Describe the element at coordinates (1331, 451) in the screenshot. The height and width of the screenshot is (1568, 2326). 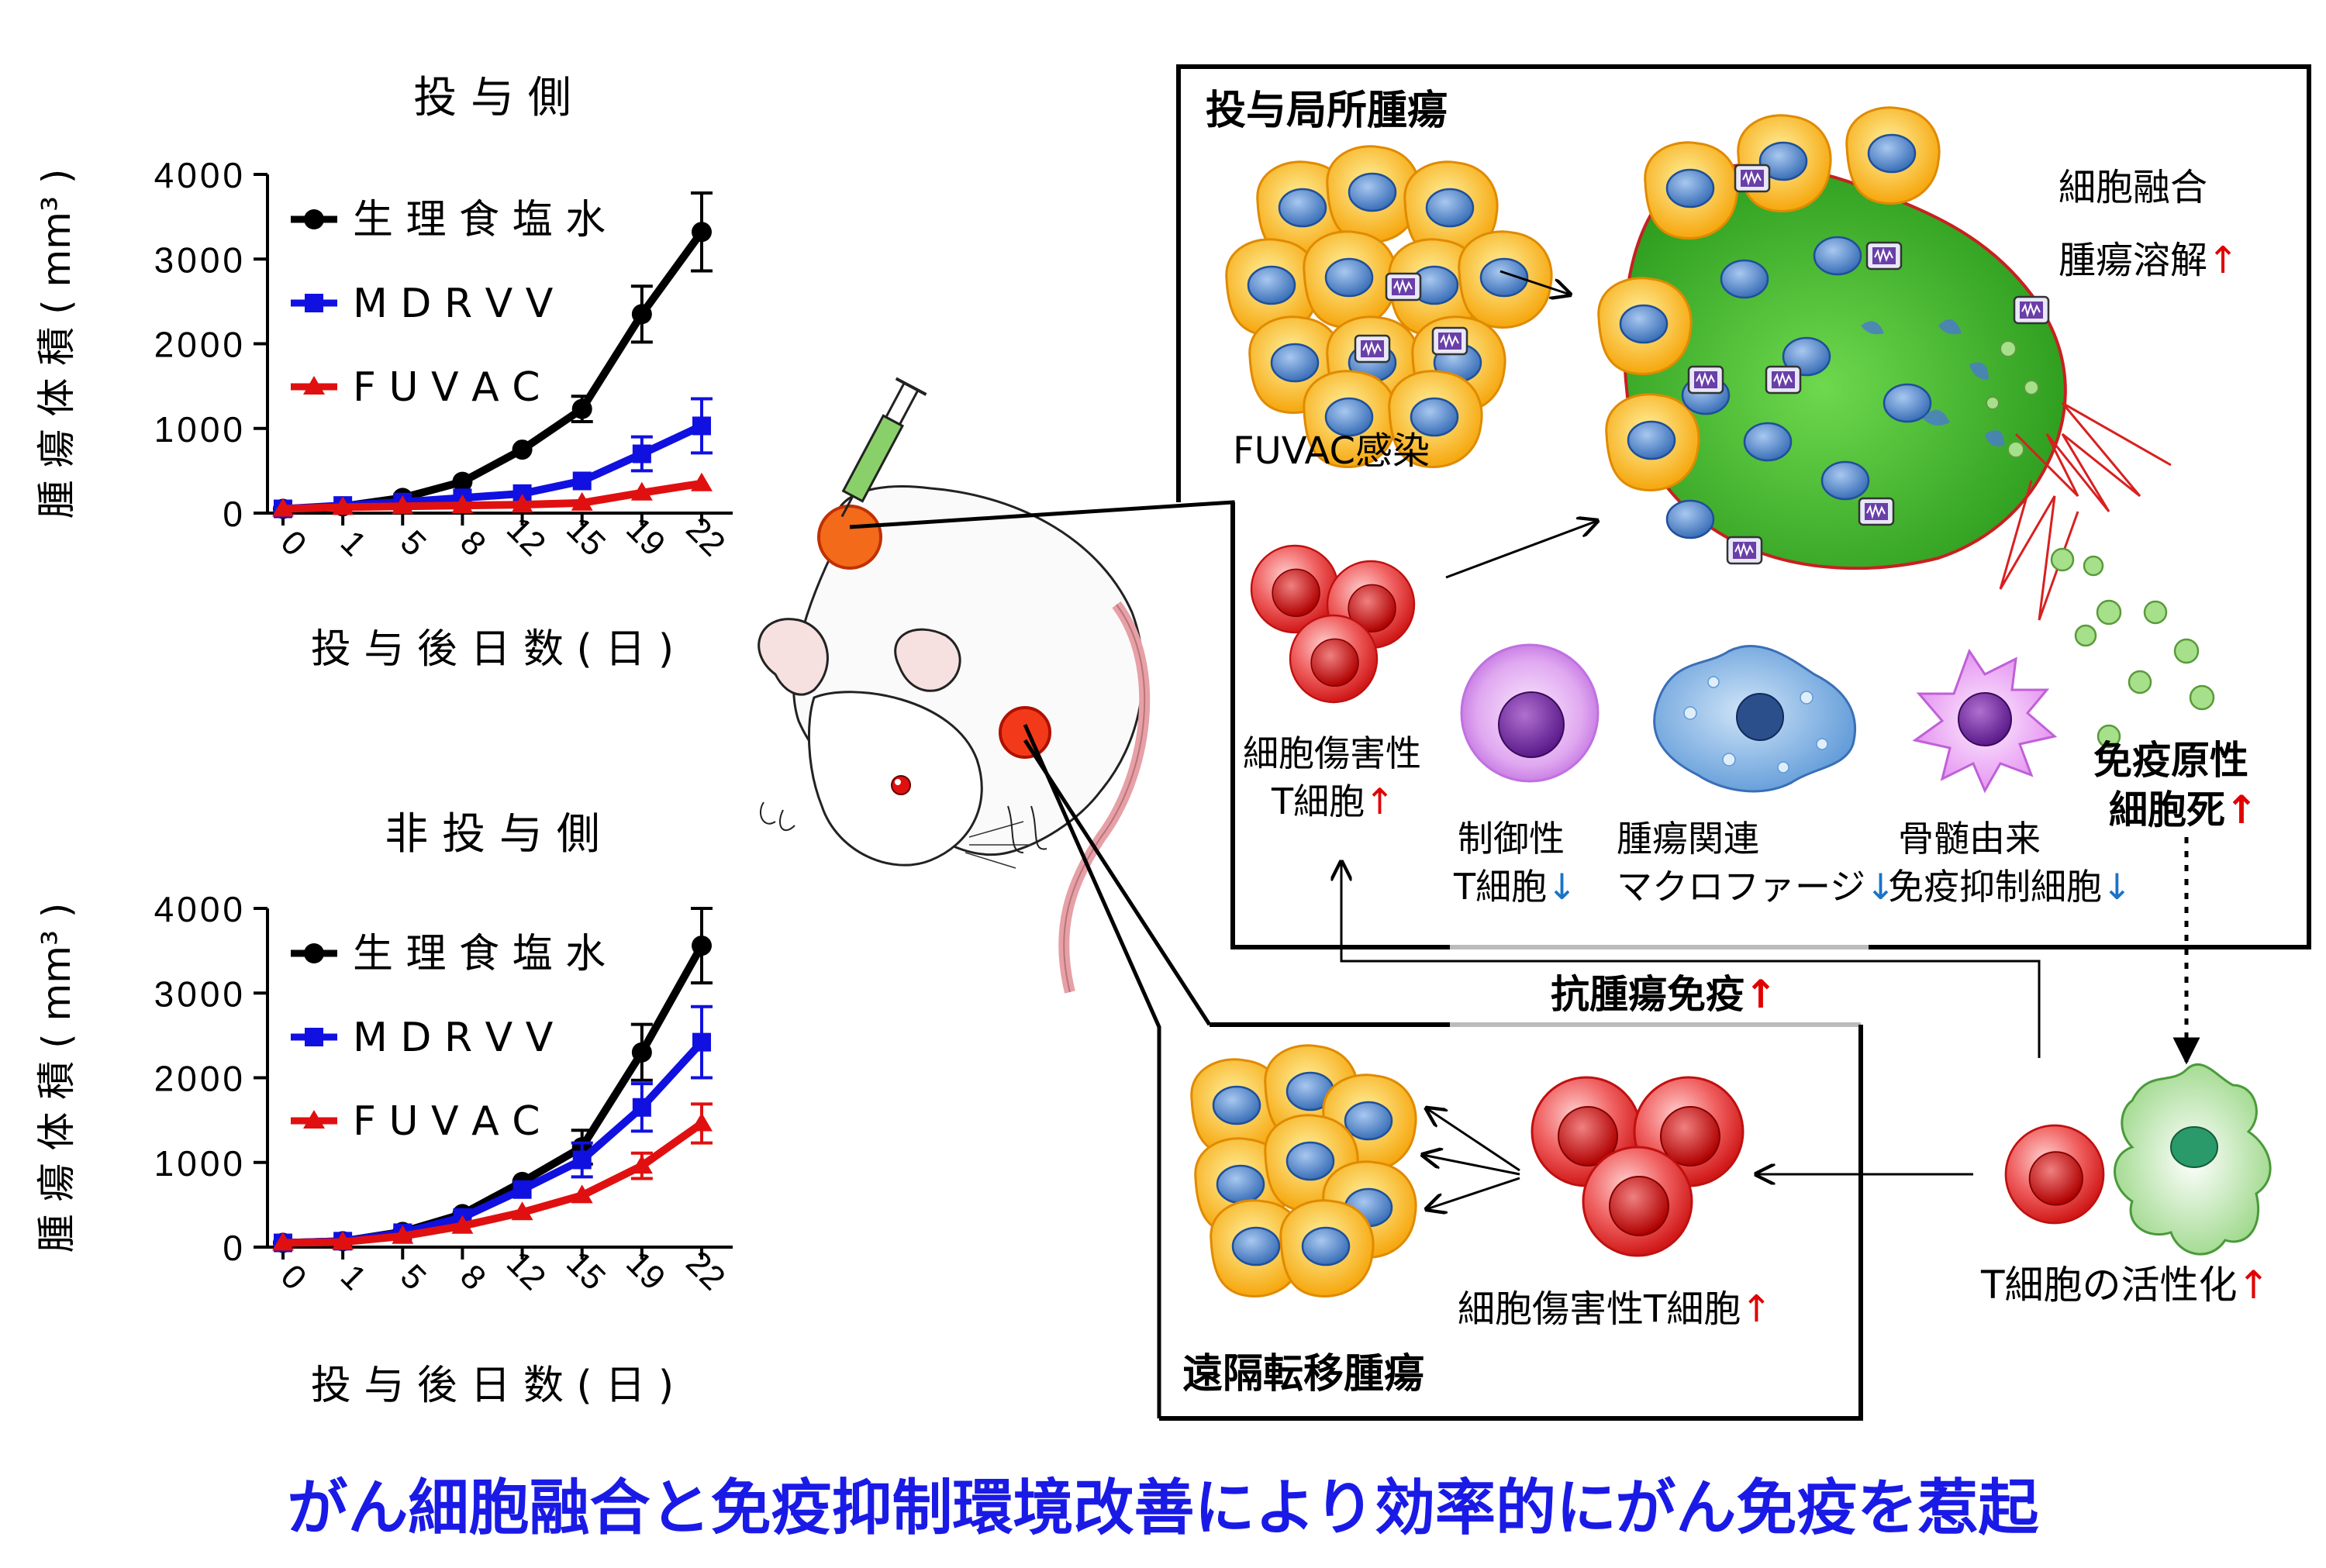
I see `fuvac-infection-label: FUVAC感染` at that location.